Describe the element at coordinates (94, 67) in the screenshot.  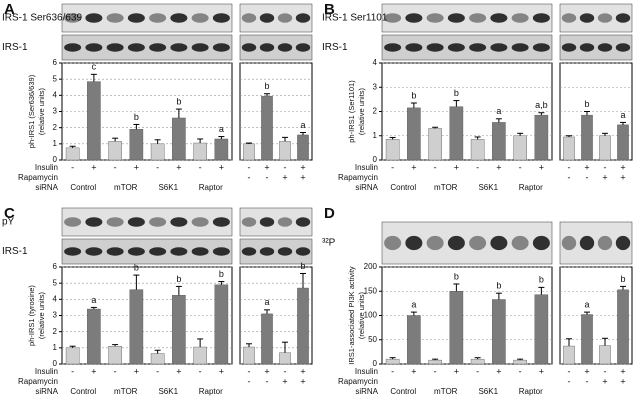
I see `significance-label: c` at that location.